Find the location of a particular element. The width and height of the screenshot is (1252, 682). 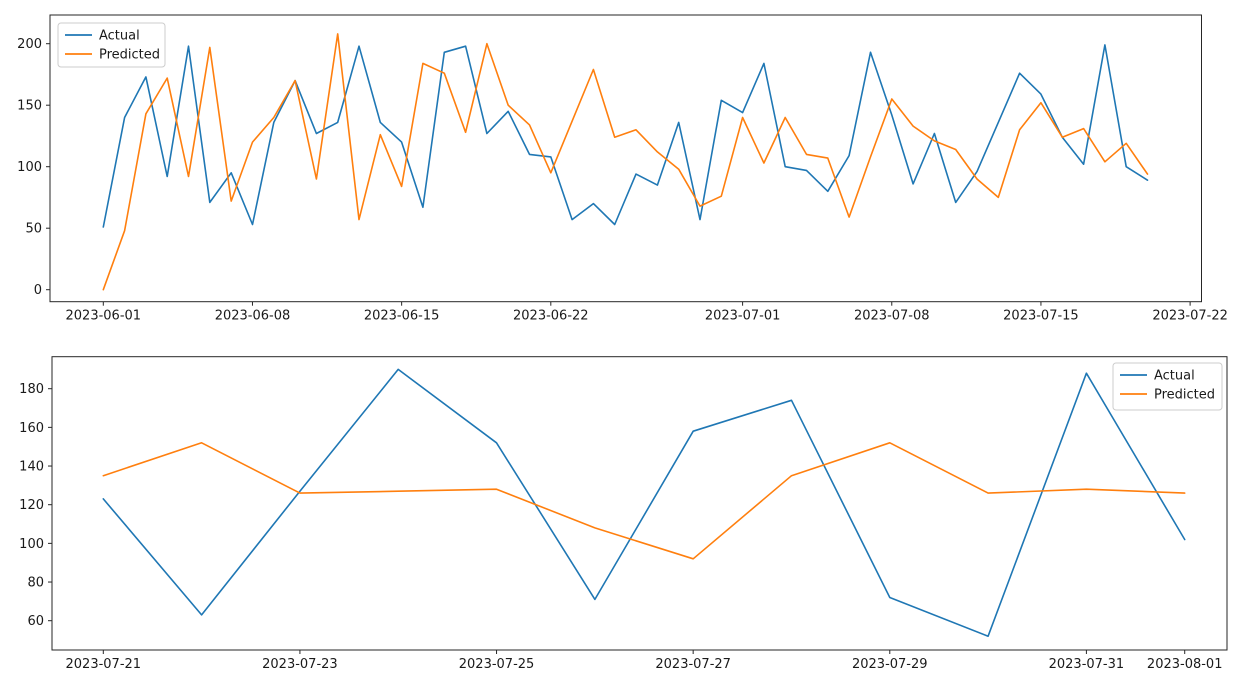

y-tick-label: 180 is located at coordinates (31, 389).